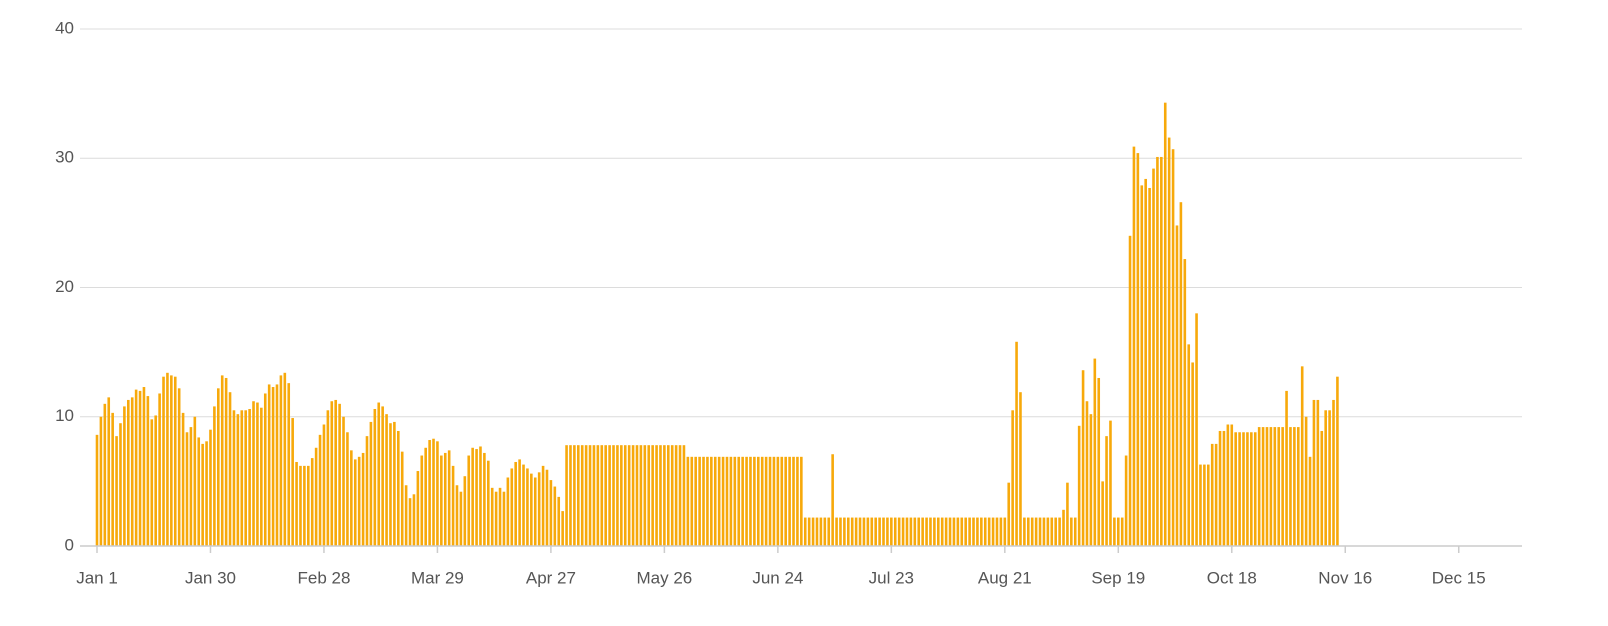 The height and width of the screenshot is (626, 1608). Describe the element at coordinates (665, 577) in the screenshot. I see `x-tick-label: May 26` at that location.